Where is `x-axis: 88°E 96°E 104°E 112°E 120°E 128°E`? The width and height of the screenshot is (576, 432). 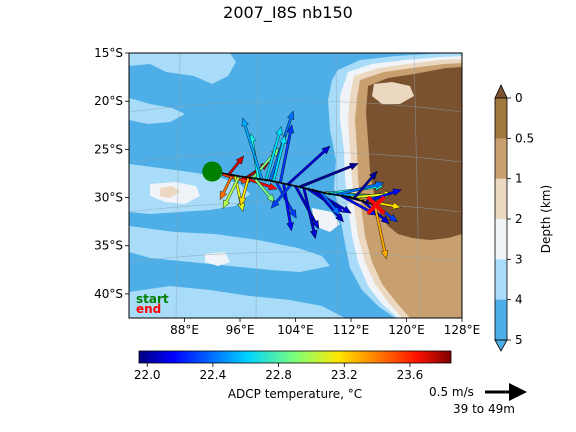
x-axis: 88°E 96°E 104°E 112°E 120°E 128°E is located at coordinates (325, 327).